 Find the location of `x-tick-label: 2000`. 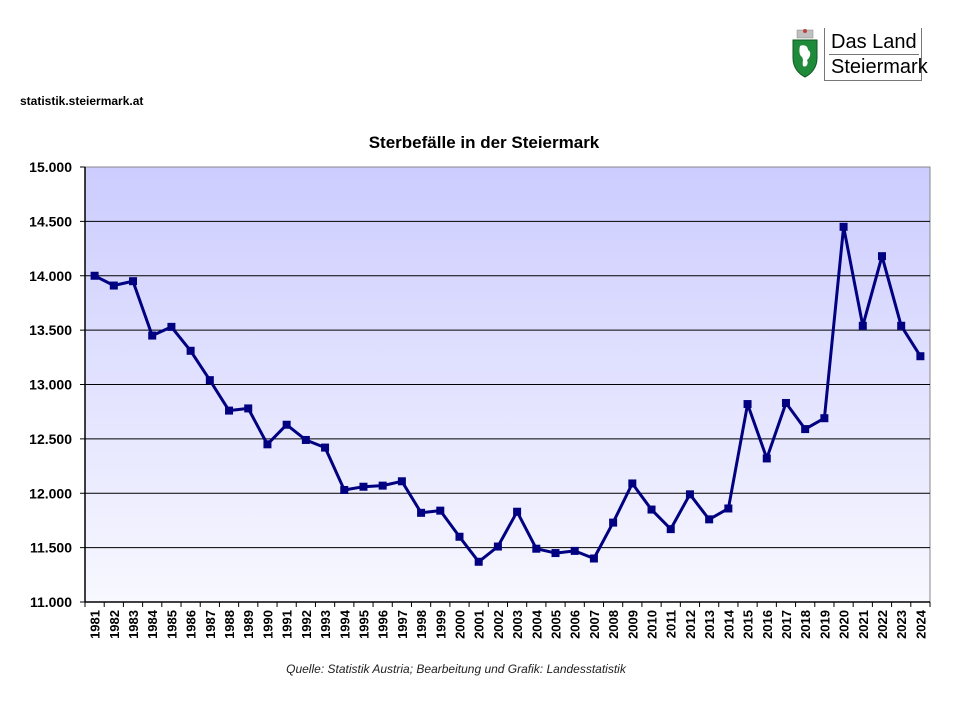

x-tick-label: 2000 is located at coordinates (459, 624).